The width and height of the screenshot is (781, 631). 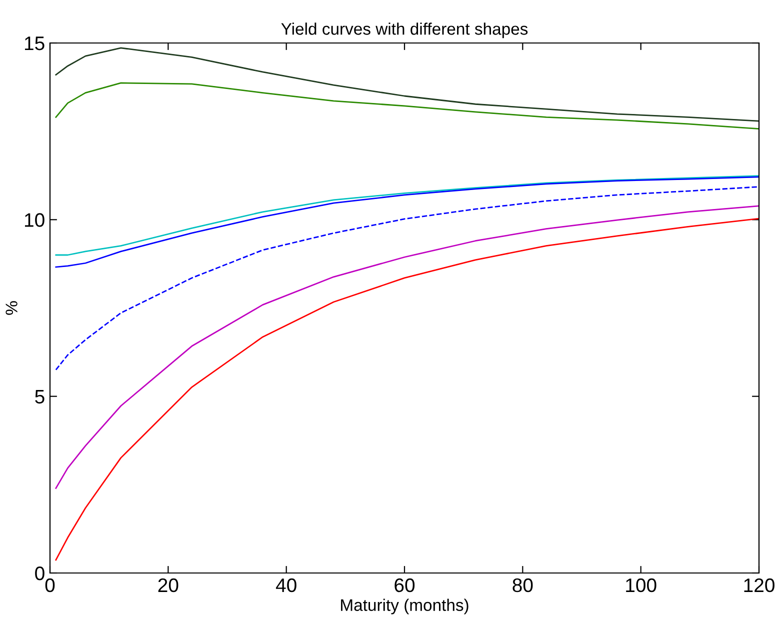 What do you see at coordinates (34, 220) in the screenshot?
I see `y-tick-label: 10` at bounding box center [34, 220].